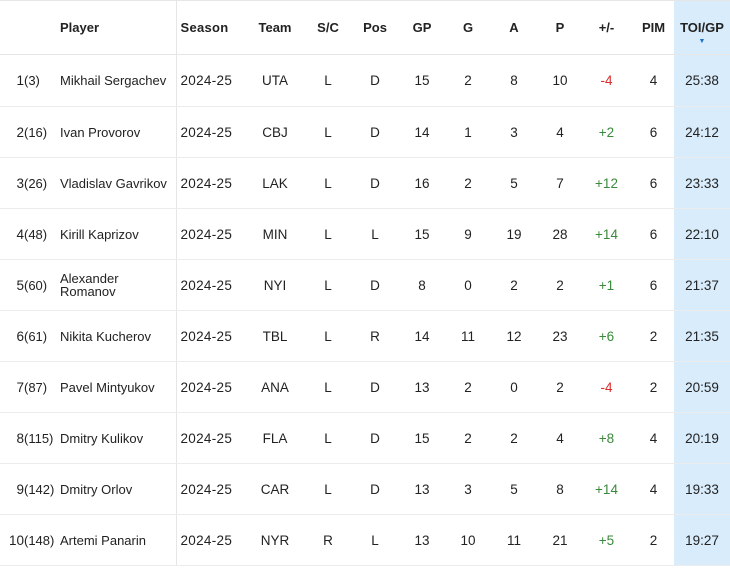  Describe the element at coordinates (118, 285) in the screenshot. I see `player-cell: Alexander Romanov` at that location.